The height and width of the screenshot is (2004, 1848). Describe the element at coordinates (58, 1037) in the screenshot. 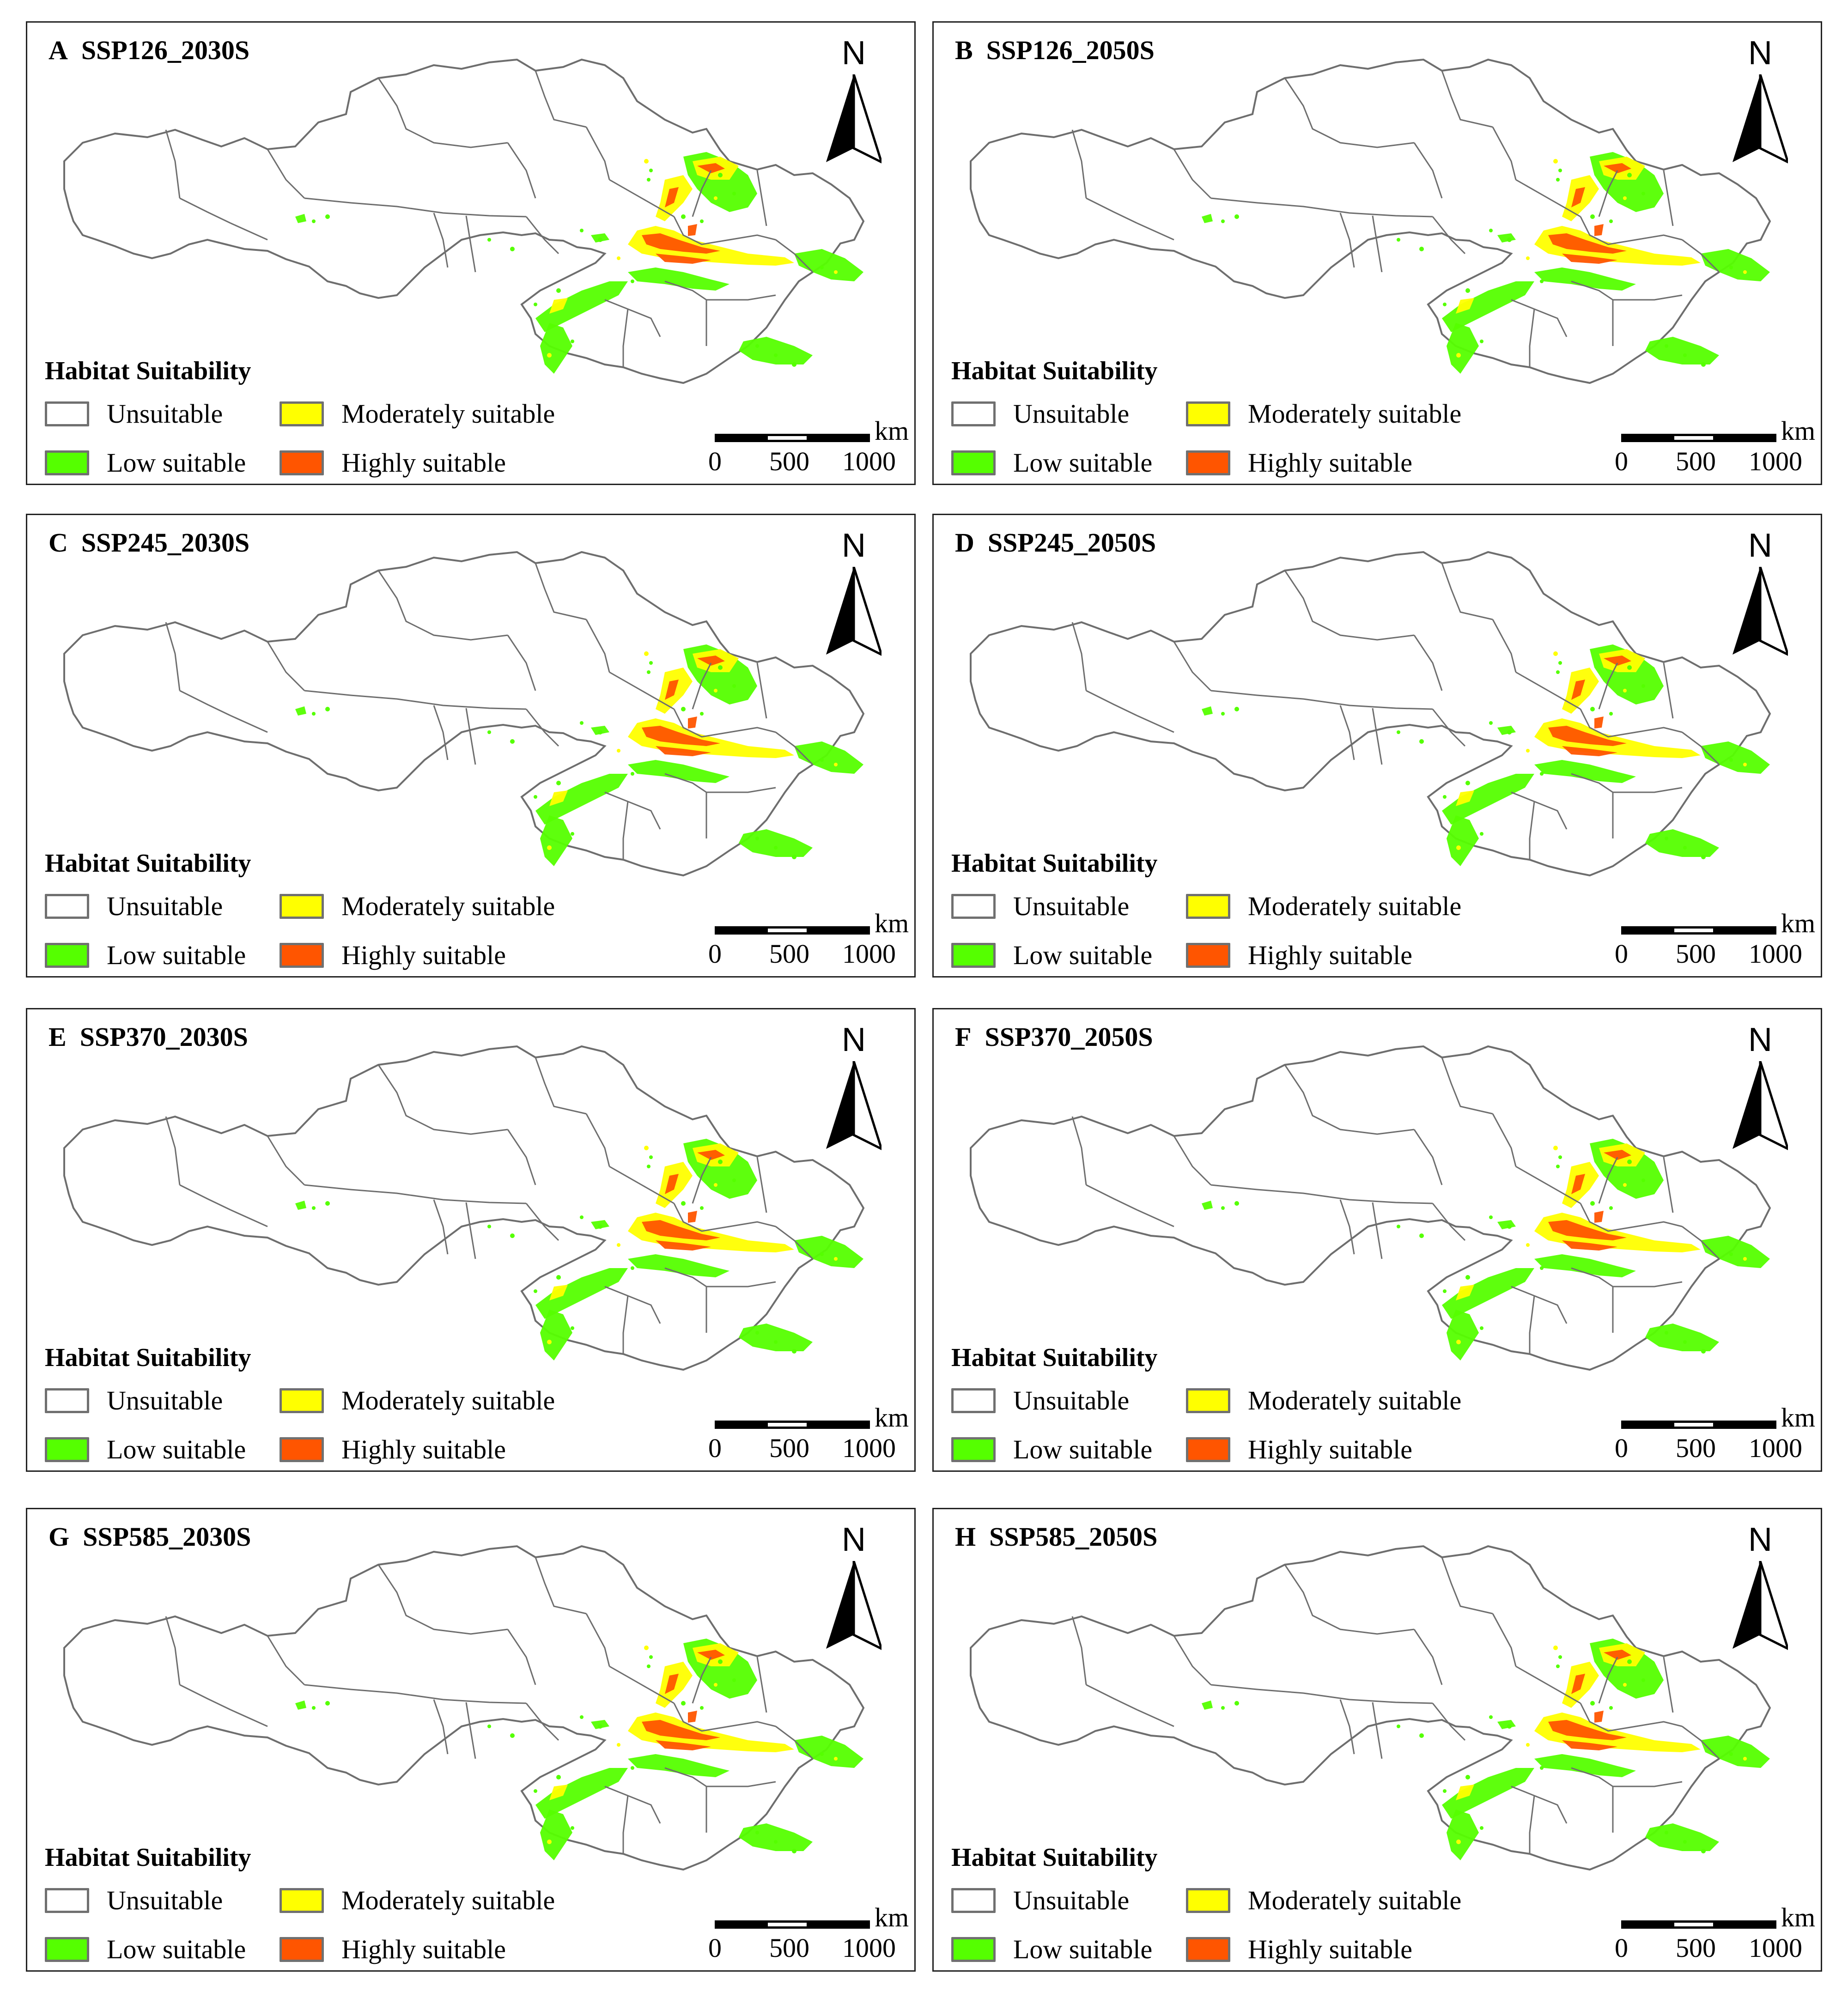

I see `panel-letter: E` at that location.